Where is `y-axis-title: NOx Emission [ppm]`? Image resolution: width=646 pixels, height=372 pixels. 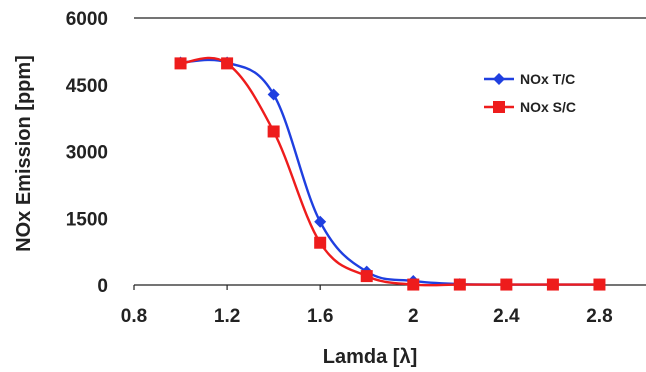 y-axis-title: NOx Emission [ppm] is located at coordinates (24, 153).